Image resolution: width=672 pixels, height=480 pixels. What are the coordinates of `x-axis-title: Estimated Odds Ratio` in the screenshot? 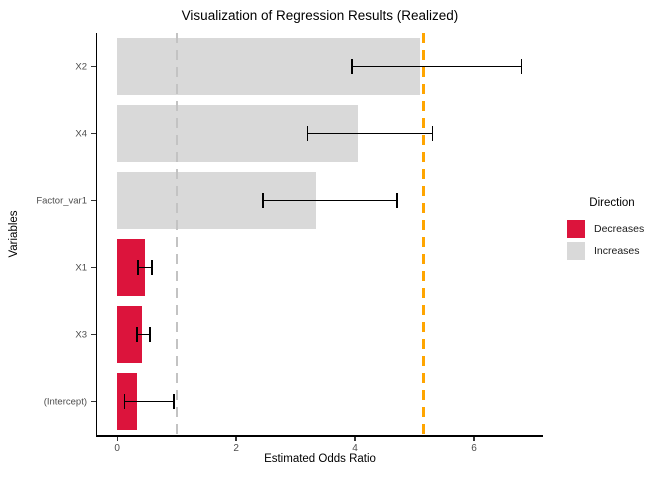 It's located at (320, 459).